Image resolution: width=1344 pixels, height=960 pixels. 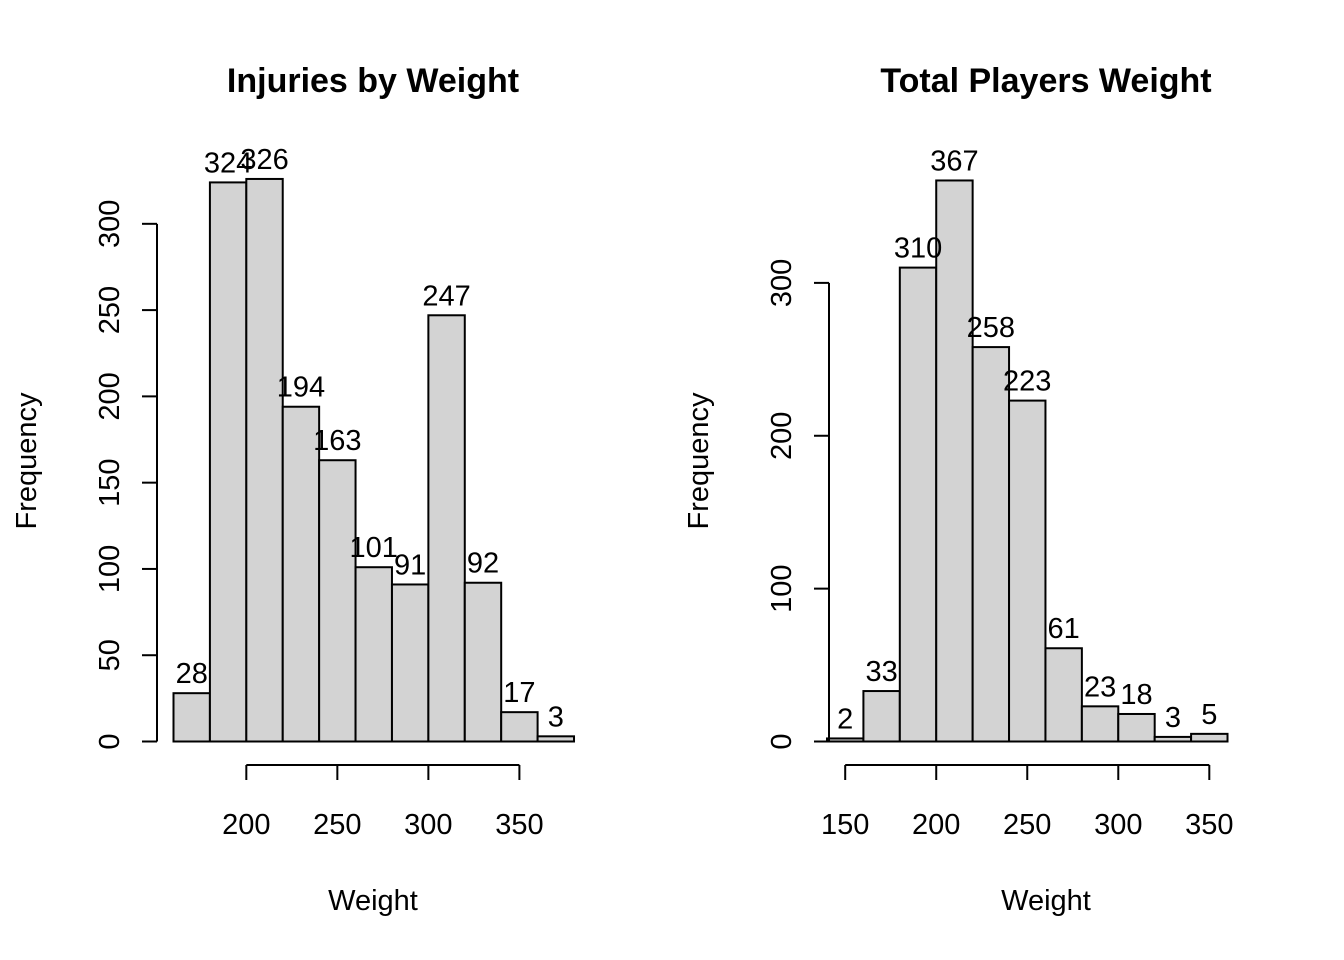 What do you see at coordinates (798, 504) in the screenshot?
I see `y-axis: 0 100 200 300` at bounding box center [798, 504].